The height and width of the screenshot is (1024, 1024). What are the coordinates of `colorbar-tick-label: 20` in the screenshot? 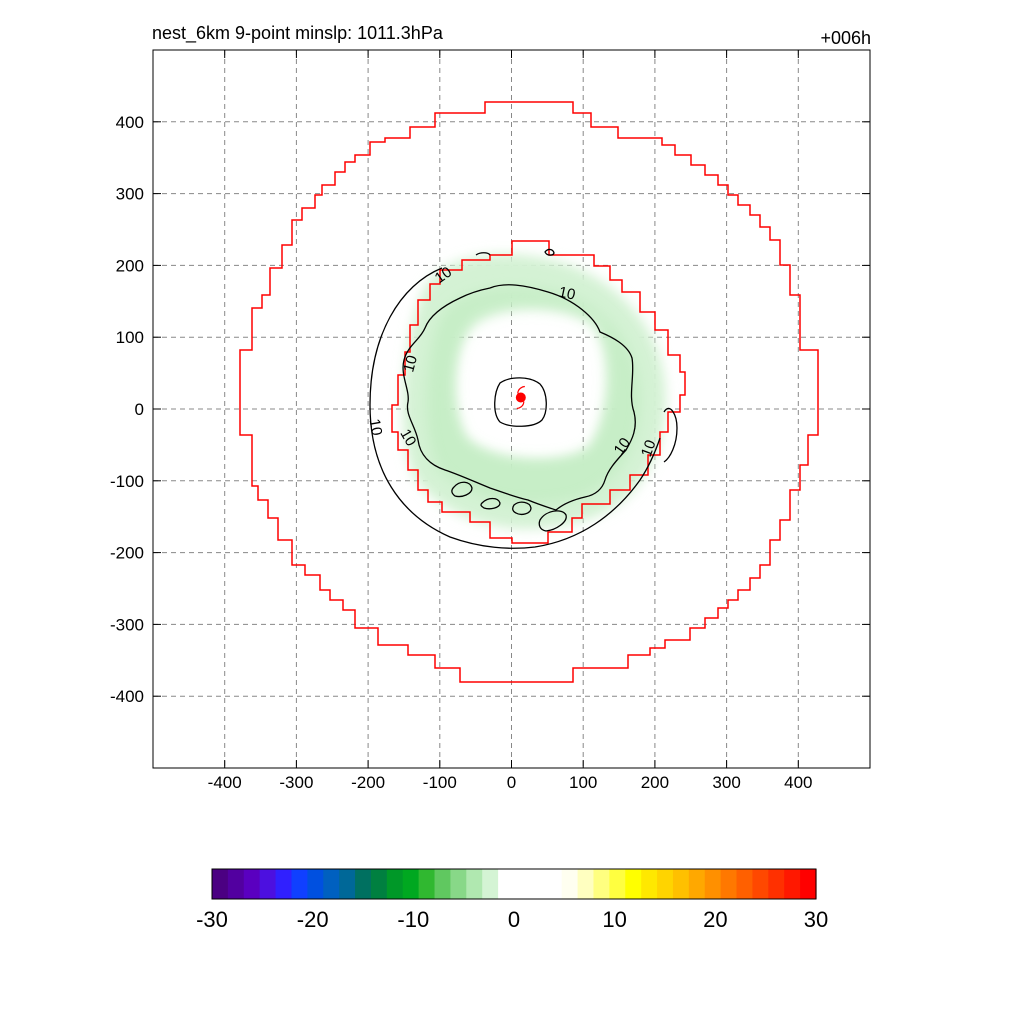 It's located at (715, 919).